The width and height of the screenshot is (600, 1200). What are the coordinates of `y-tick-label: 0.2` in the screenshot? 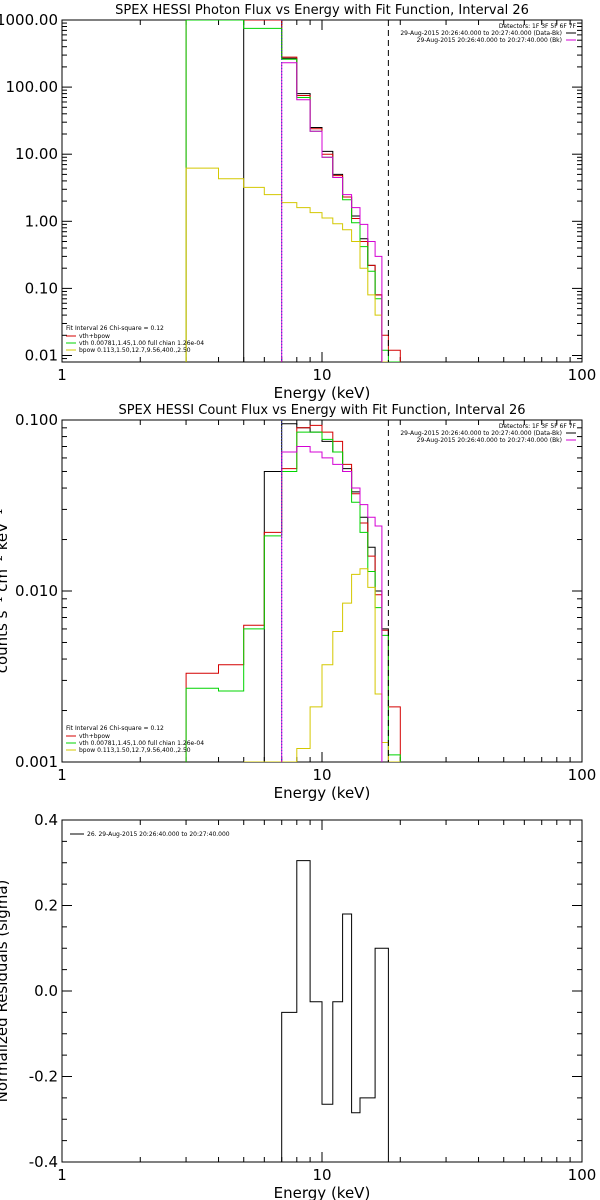 It's located at (46, 906).